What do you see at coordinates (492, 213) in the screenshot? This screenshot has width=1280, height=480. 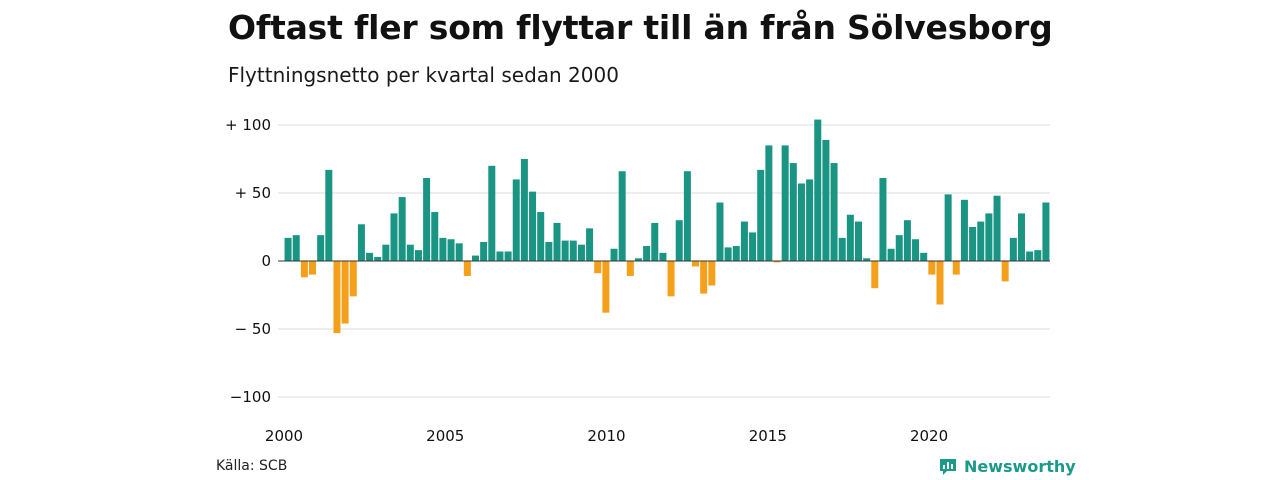 I see `bar-2006-k2` at bounding box center [492, 213].